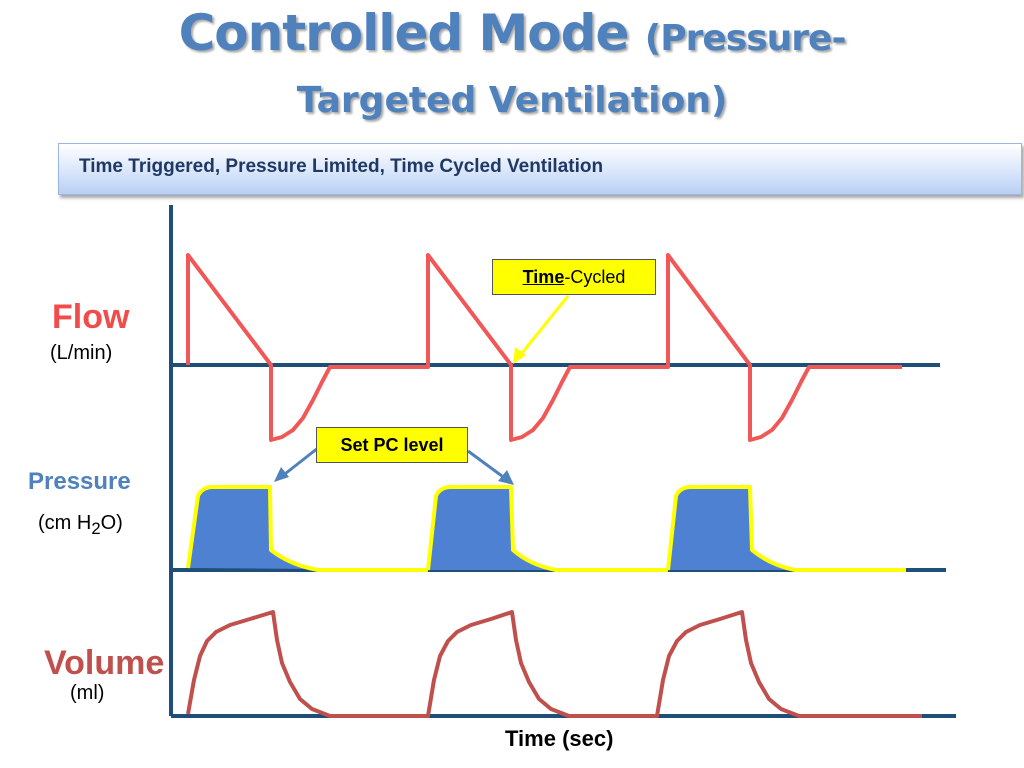 This screenshot has width=1024, height=768. I want to click on pressure-unit: (cm H2O), so click(80, 525).